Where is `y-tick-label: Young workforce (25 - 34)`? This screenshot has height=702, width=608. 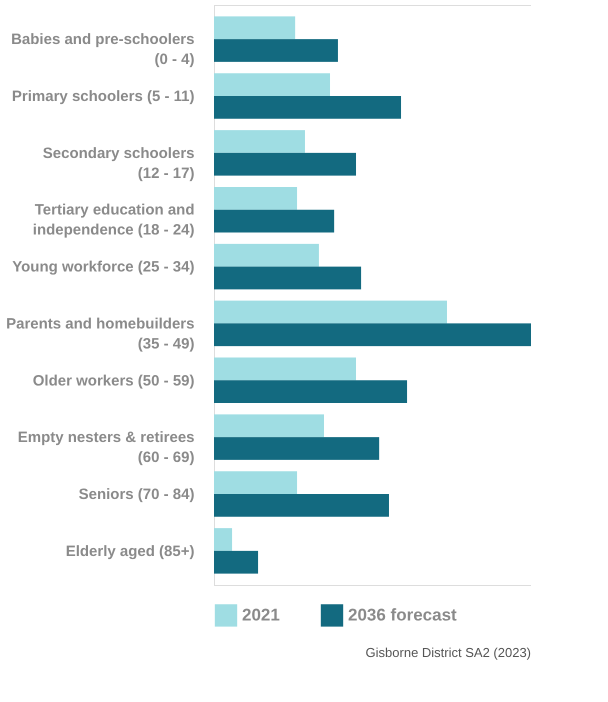 y-tick-label: Young workforce (25 - 34) is located at coordinates (103, 267).